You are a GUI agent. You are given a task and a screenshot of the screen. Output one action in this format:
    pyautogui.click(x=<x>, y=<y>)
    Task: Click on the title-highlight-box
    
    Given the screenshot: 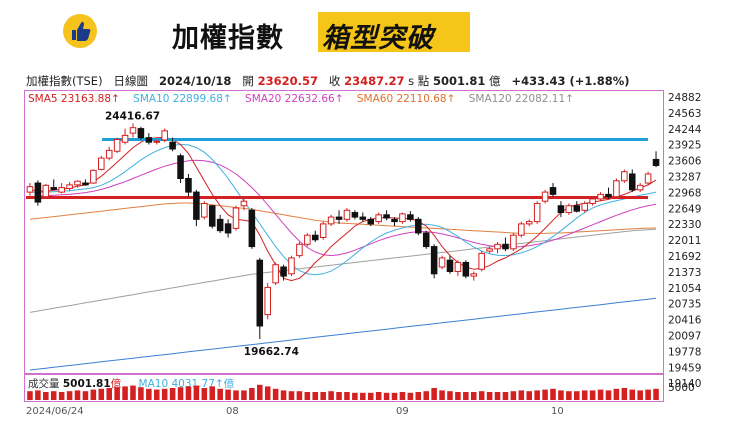 What is the action you would take?
    pyautogui.click(x=394, y=32)
    